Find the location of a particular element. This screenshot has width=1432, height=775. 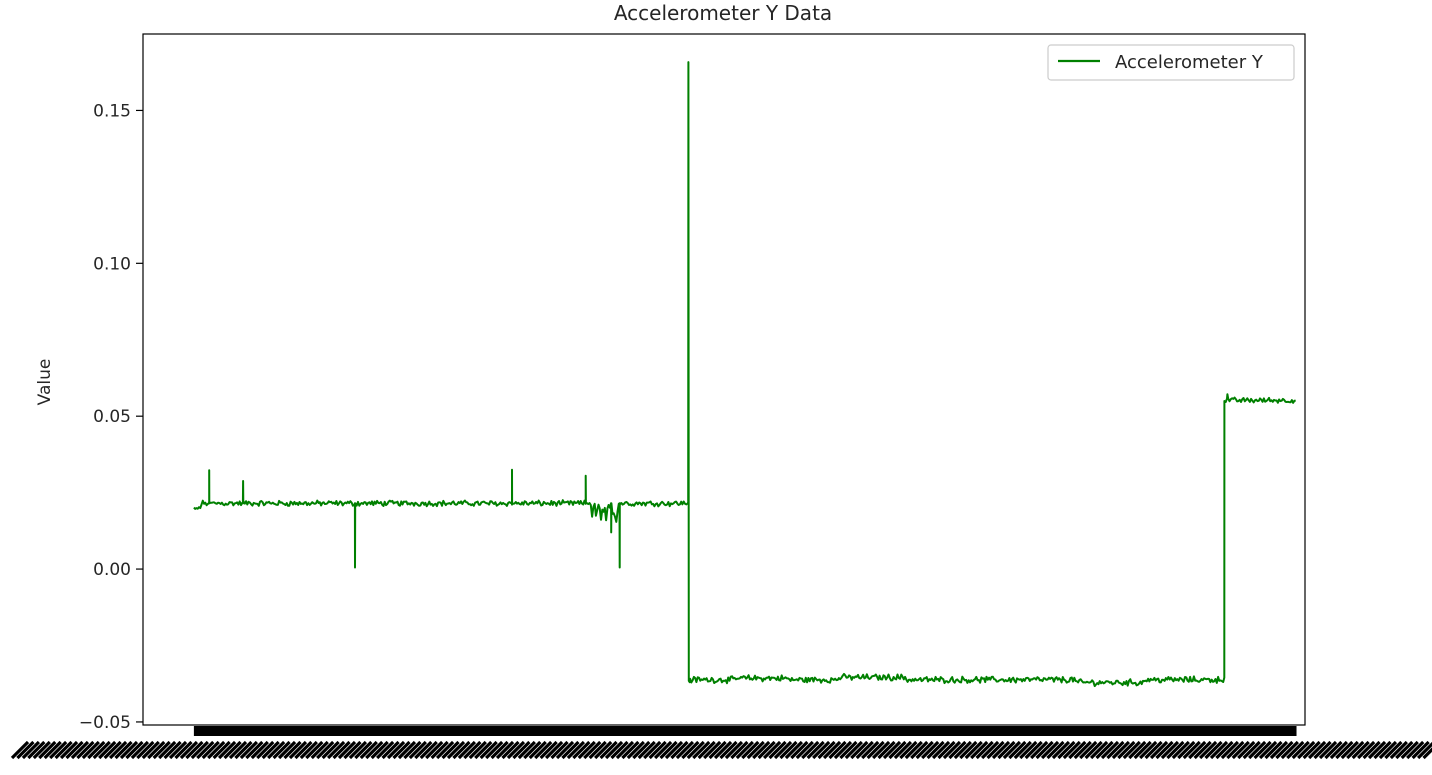

y-tick-label: 0.05 is located at coordinates (112, 417).